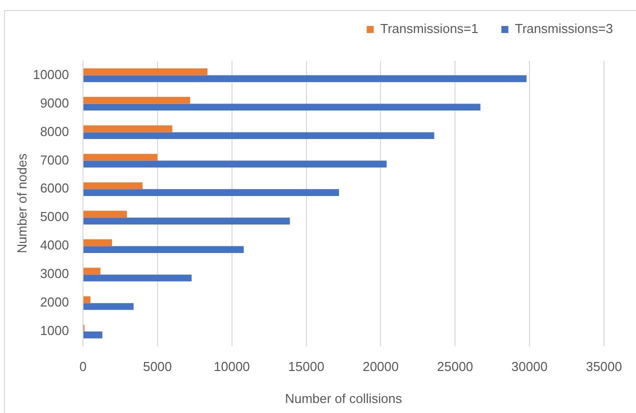 The height and width of the screenshot is (413, 636). Describe the element at coordinates (232, 366) in the screenshot. I see `x-tick-label: 10000` at that location.